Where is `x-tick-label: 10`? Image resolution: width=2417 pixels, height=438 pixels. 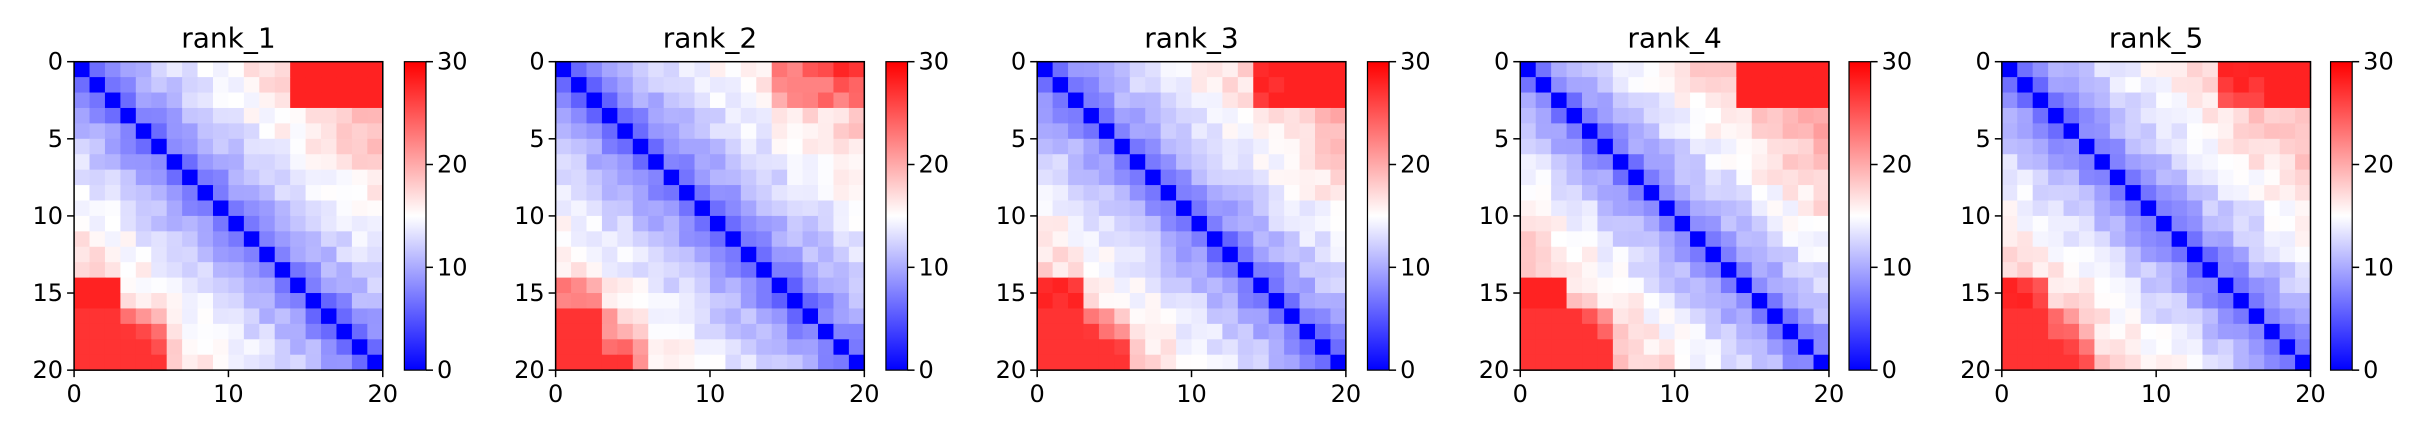
x-tick-label: 10 is located at coordinates (1674, 394).